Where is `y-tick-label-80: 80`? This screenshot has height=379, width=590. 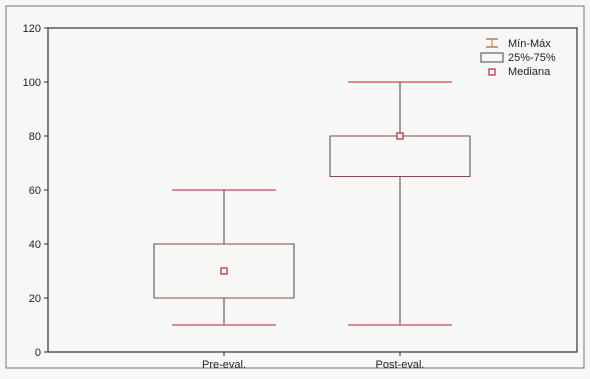 y-tick-label-80: 80 is located at coordinates (35, 137).